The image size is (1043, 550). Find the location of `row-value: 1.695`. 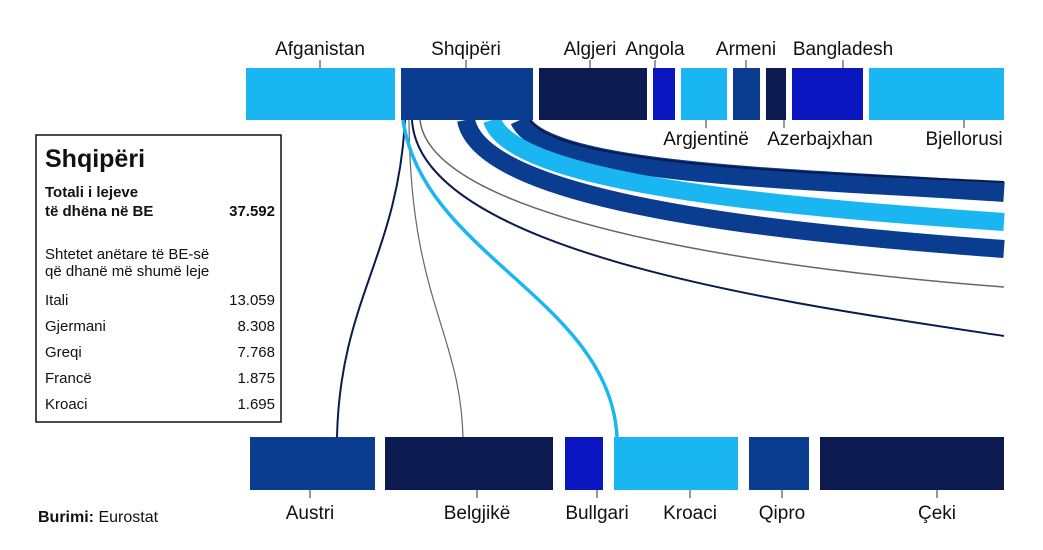

row-value: 1.695 is located at coordinates (256, 404).